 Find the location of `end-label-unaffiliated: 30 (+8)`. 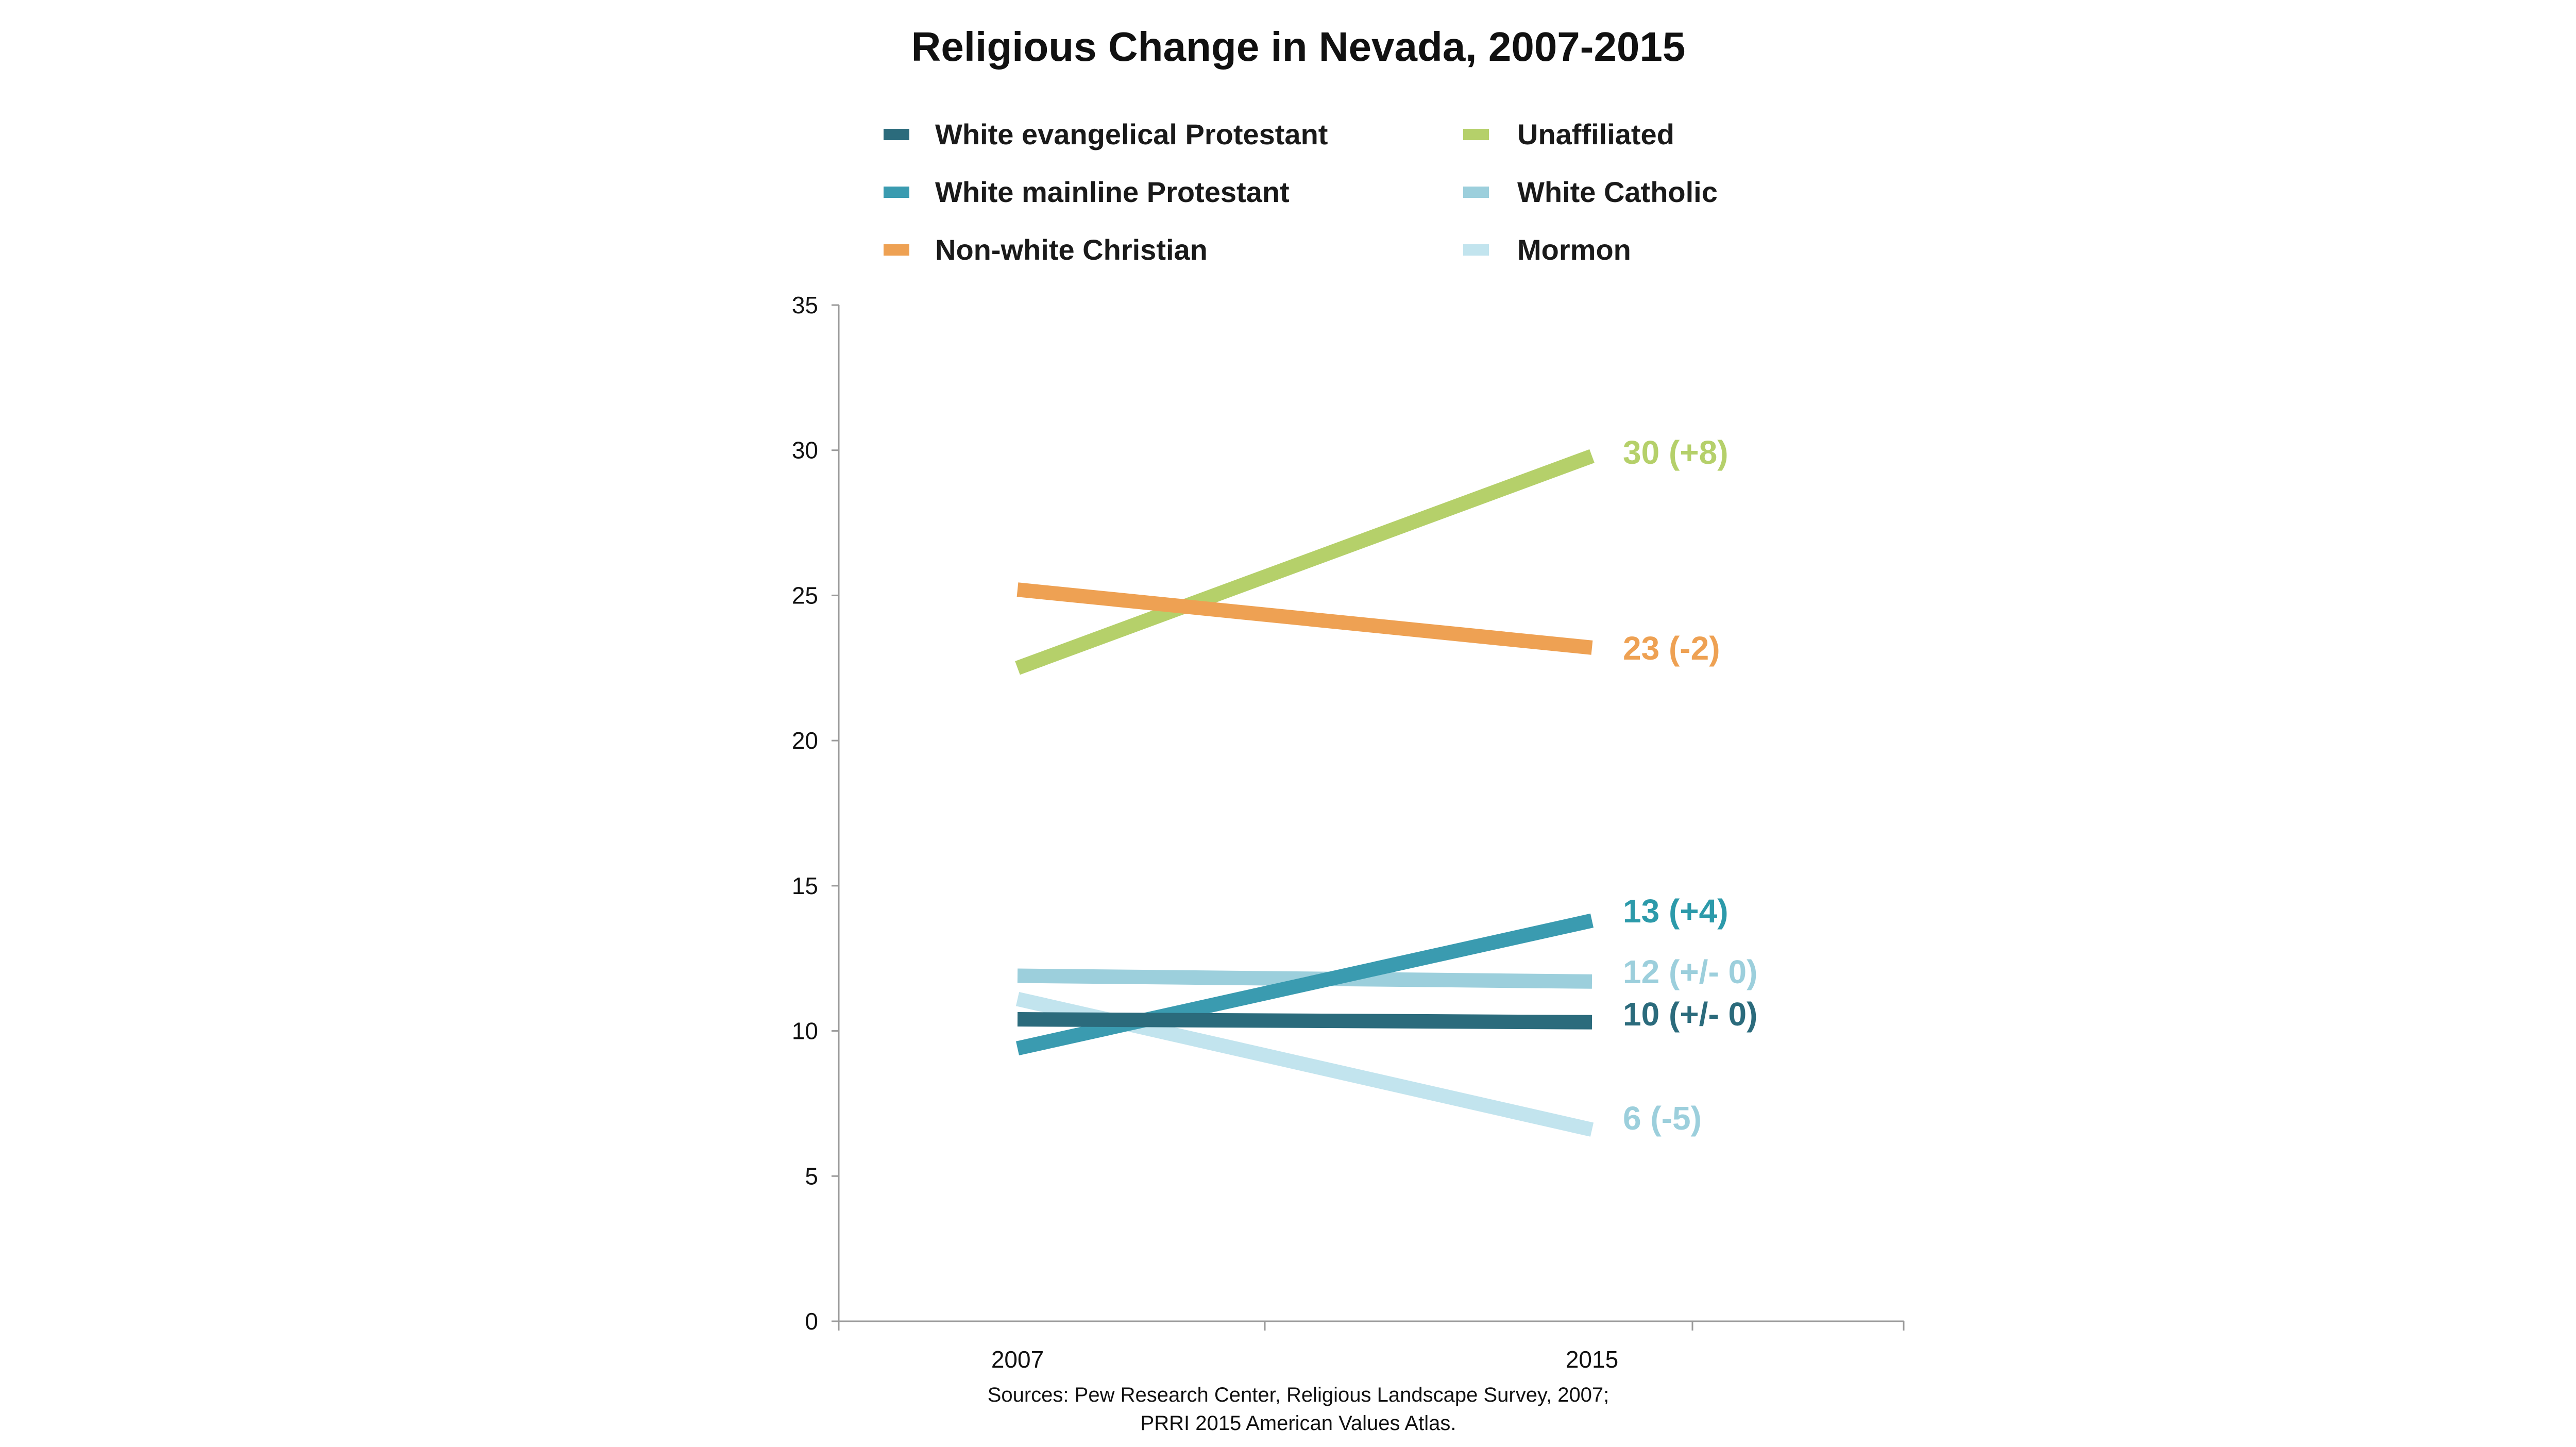

end-label-unaffiliated: 30 (+8) is located at coordinates (1675, 452).